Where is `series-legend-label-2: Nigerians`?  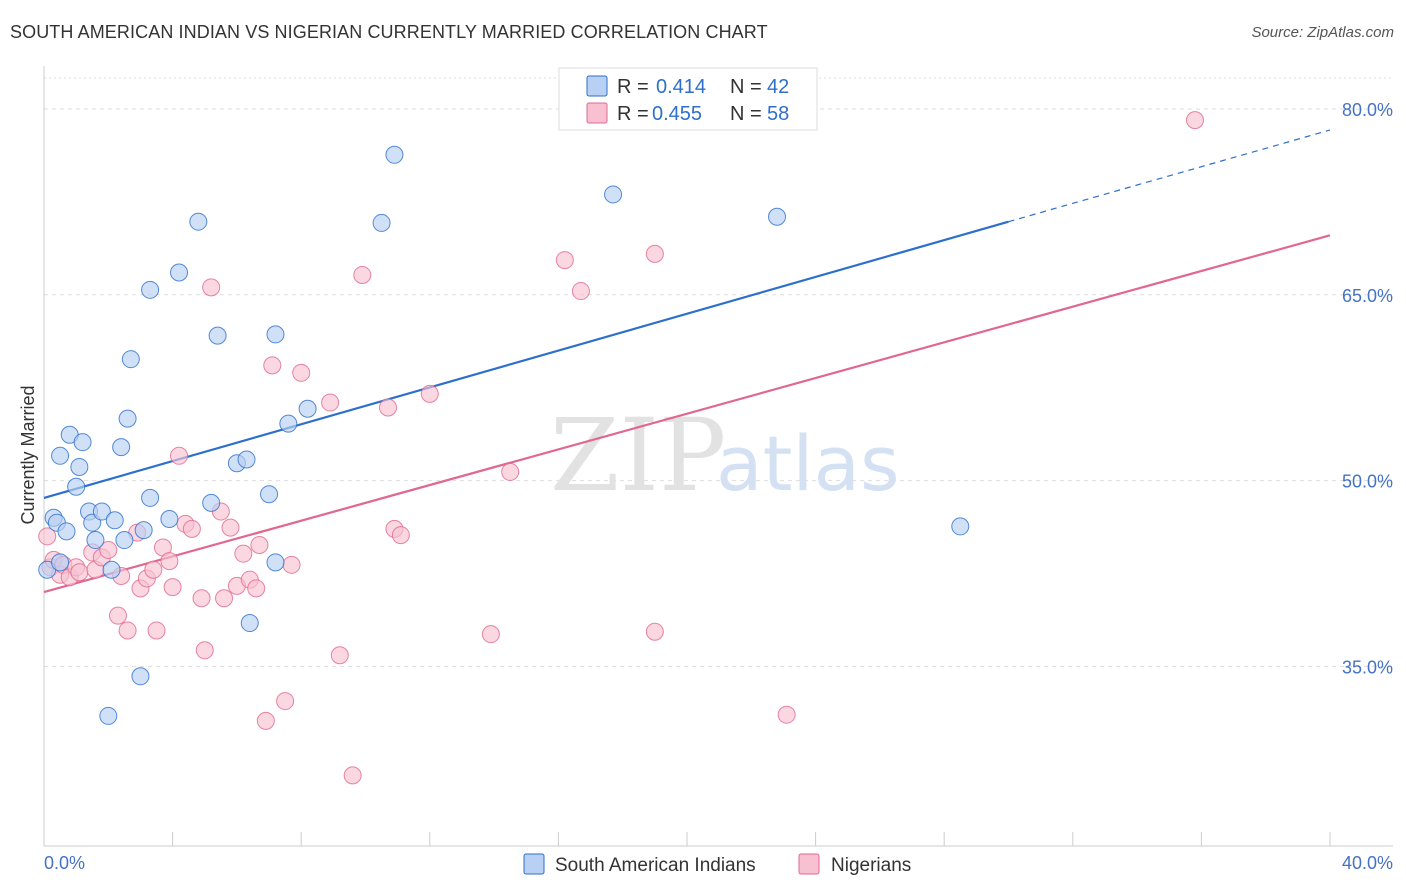 series-legend-label-2: Nigerians is located at coordinates (871, 865).